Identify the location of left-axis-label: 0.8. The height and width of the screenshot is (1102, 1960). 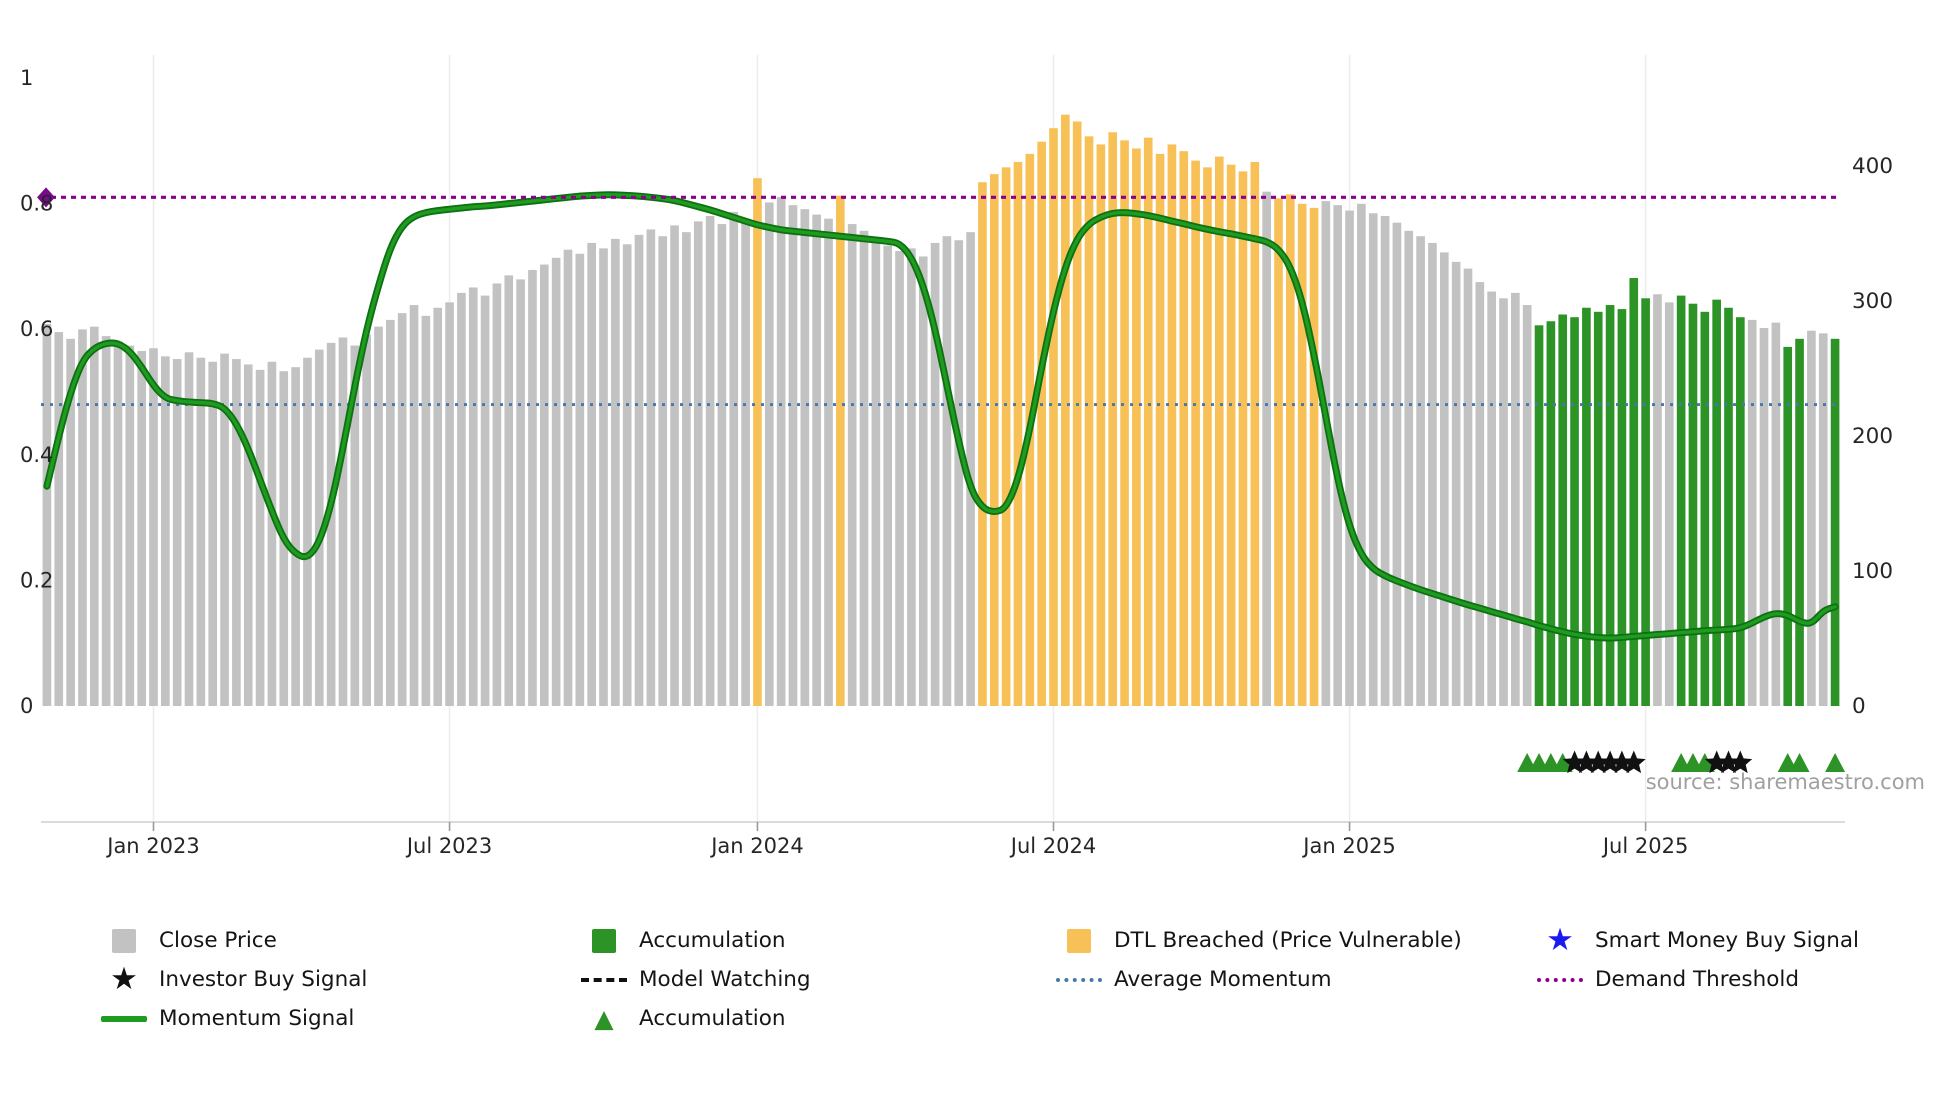
(36, 204).